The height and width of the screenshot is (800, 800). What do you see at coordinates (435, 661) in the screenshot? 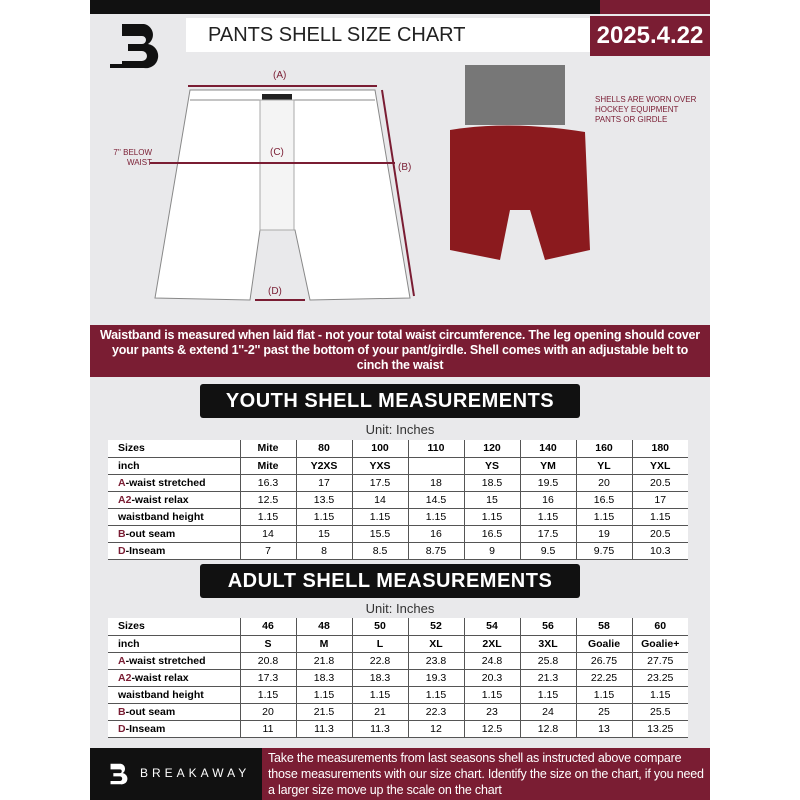
I see `table-cell: 23.8` at bounding box center [435, 661].